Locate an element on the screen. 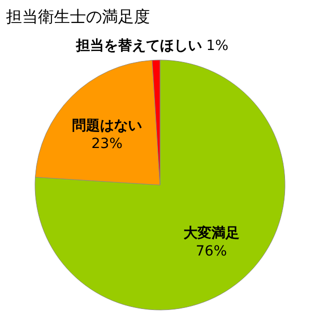 The image size is (320, 320). title: 担当衛生士の満足度 is located at coordinates (78, 16).